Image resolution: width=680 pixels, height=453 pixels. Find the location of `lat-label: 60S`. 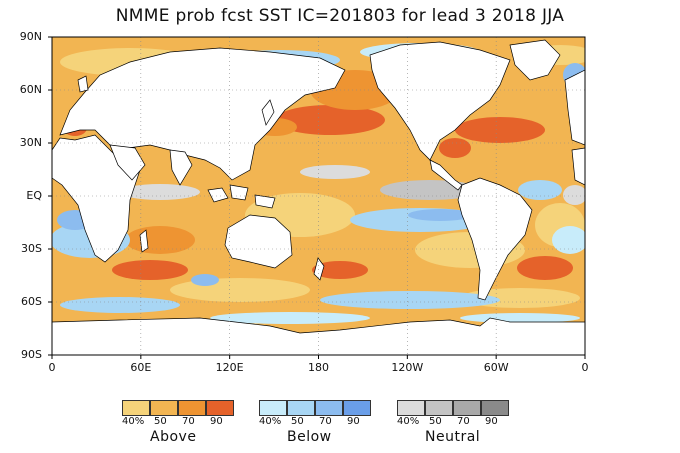

lat-label: 60S is located at coordinates (31, 301).